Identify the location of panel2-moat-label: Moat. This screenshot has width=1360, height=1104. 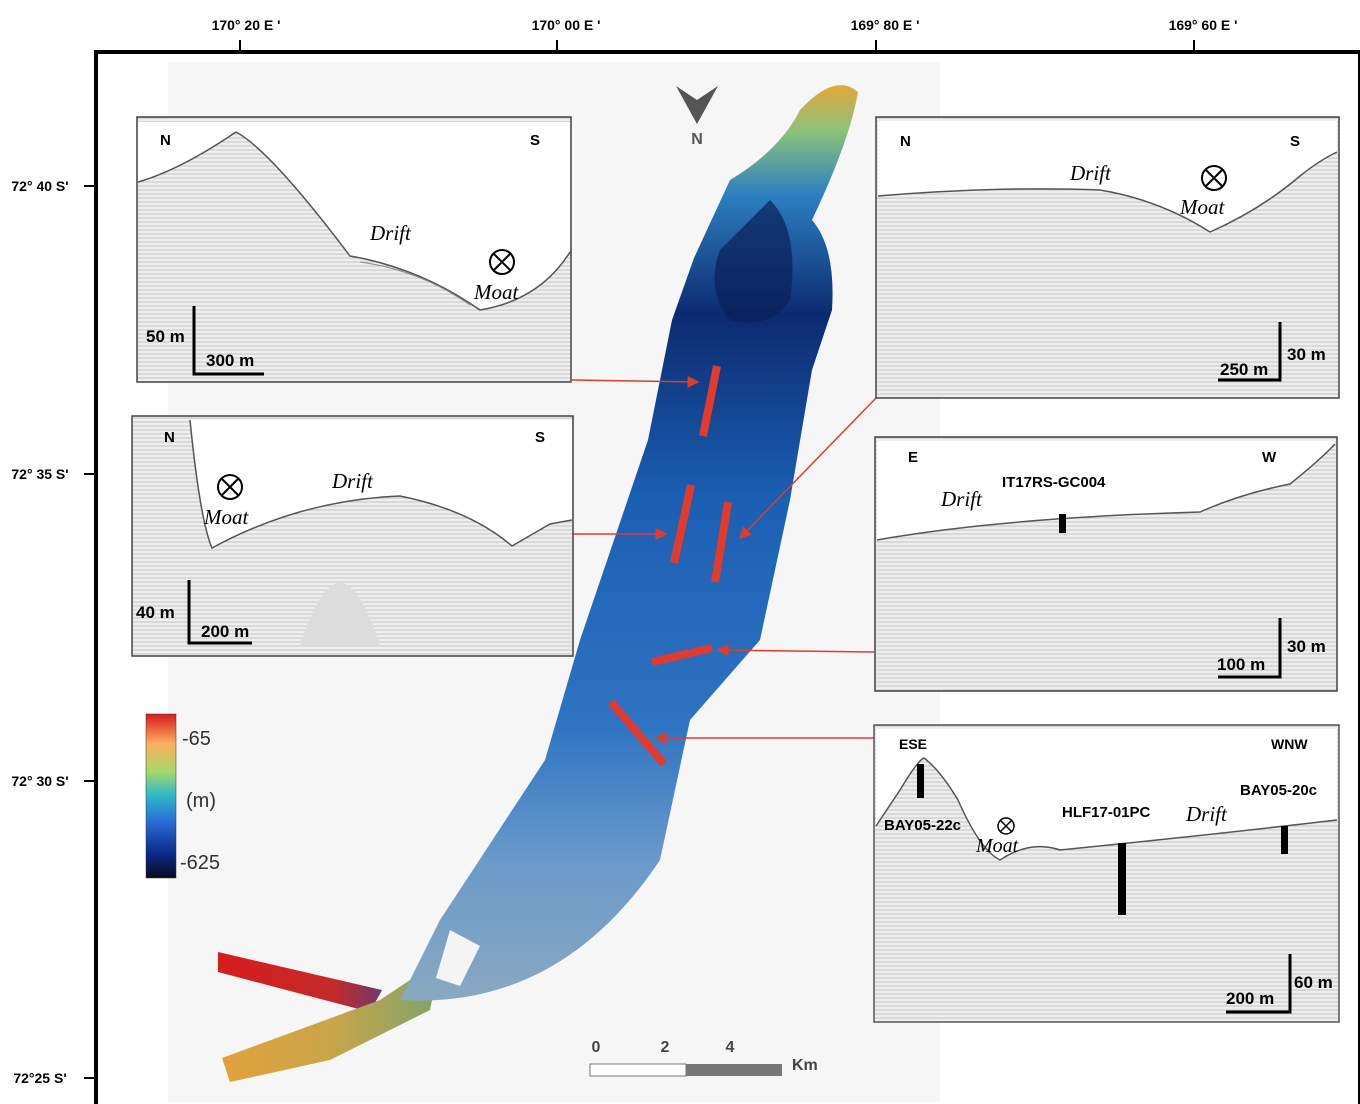
(226, 517).